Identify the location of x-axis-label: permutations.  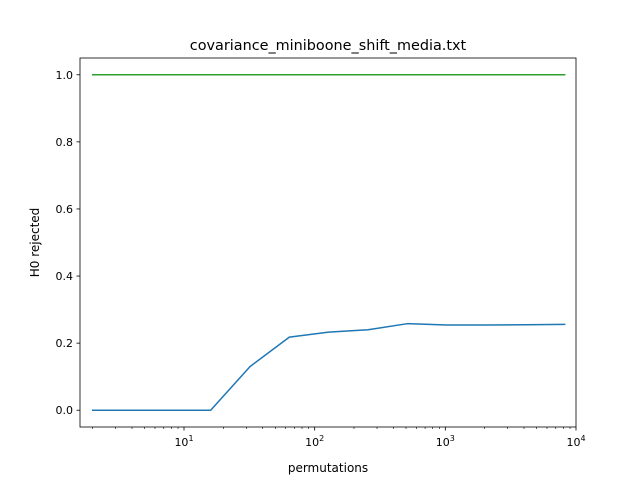
(328, 468).